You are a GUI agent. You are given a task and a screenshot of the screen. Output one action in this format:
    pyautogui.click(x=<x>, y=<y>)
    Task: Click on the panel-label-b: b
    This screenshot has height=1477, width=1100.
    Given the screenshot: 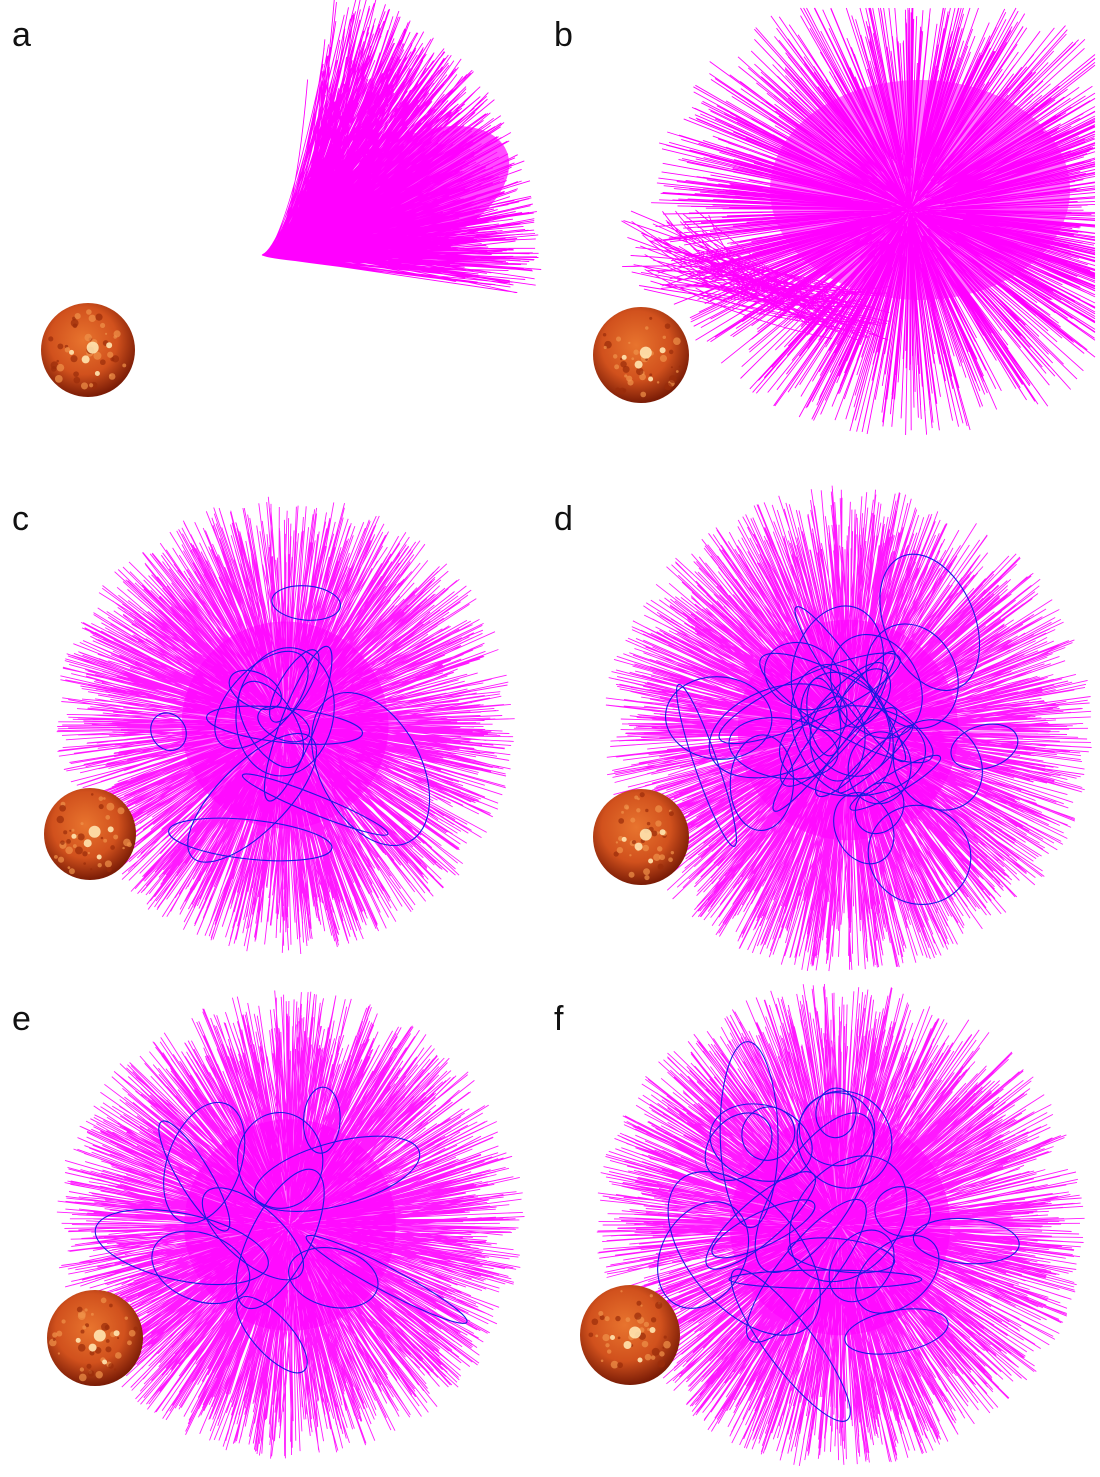 What is the action you would take?
    pyautogui.click(x=563, y=35)
    